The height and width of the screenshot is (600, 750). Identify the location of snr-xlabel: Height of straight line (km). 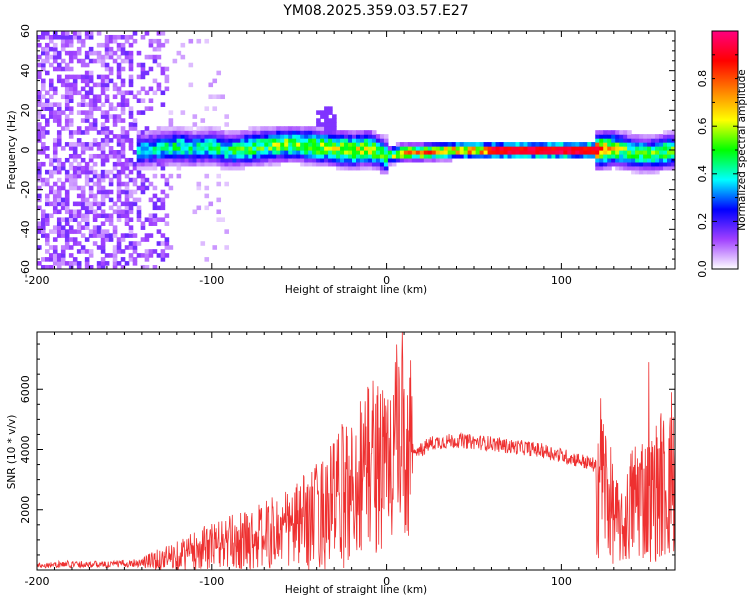
(356, 590).